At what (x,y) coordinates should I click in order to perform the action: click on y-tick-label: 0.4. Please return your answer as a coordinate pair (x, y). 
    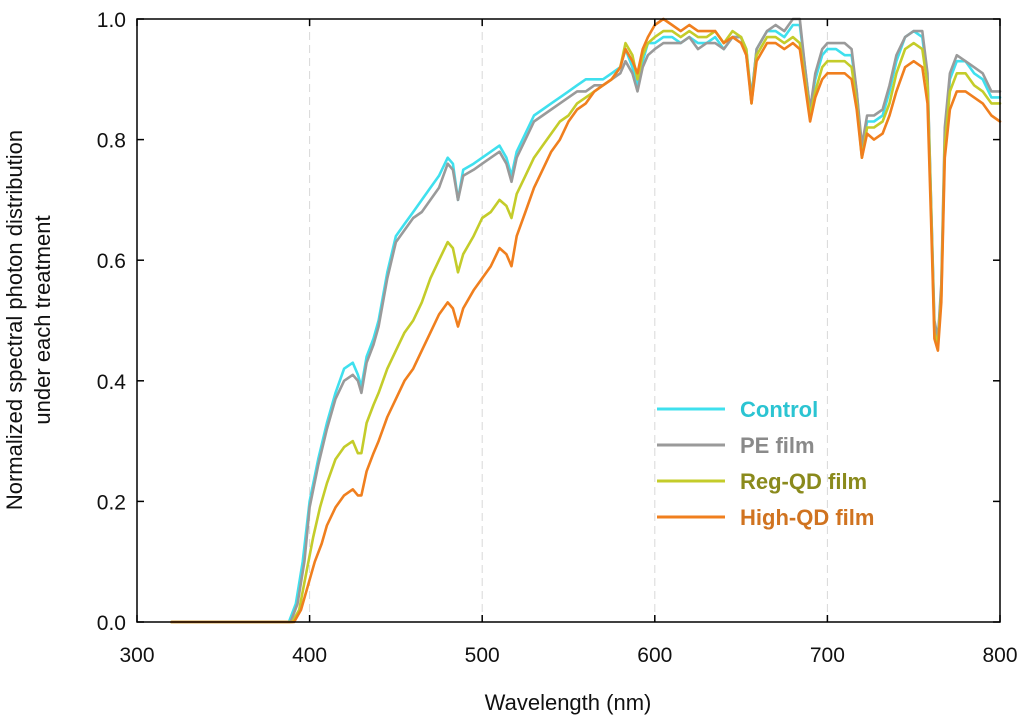
    Looking at the image, I should click on (112, 382).